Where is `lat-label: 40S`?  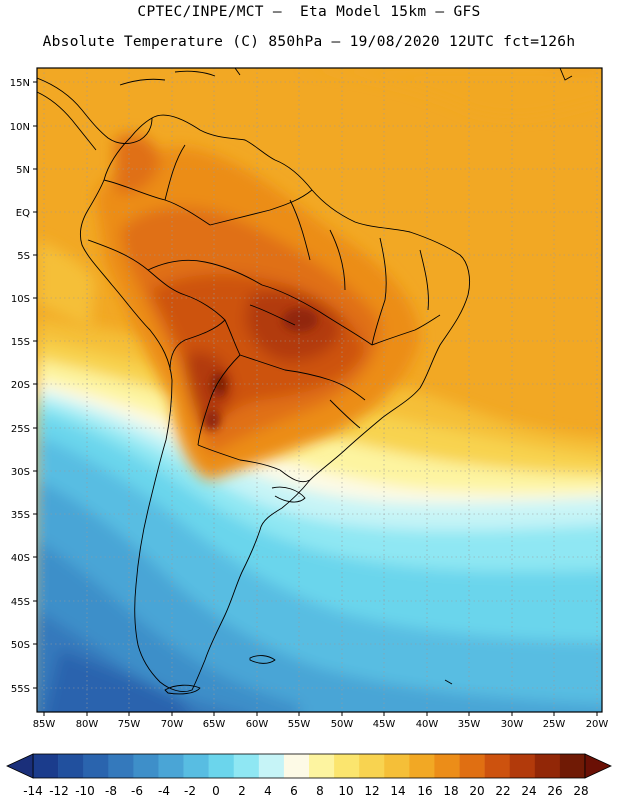 lat-label: 40S is located at coordinates (20, 558).